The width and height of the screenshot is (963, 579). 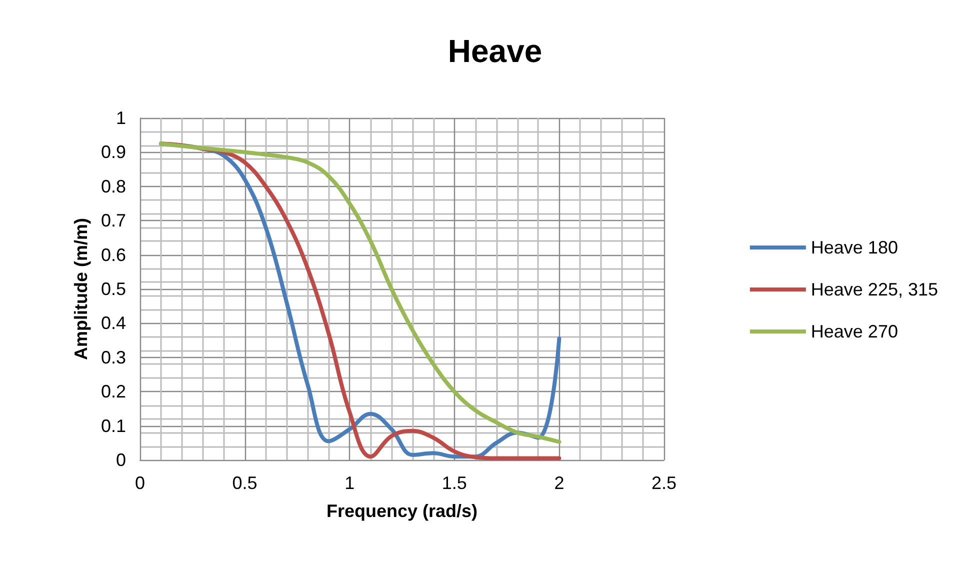 What do you see at coordinates (854, 248) in the screenshot?
I see `legend-label: Heave 180` at bounding box center [854, 248].